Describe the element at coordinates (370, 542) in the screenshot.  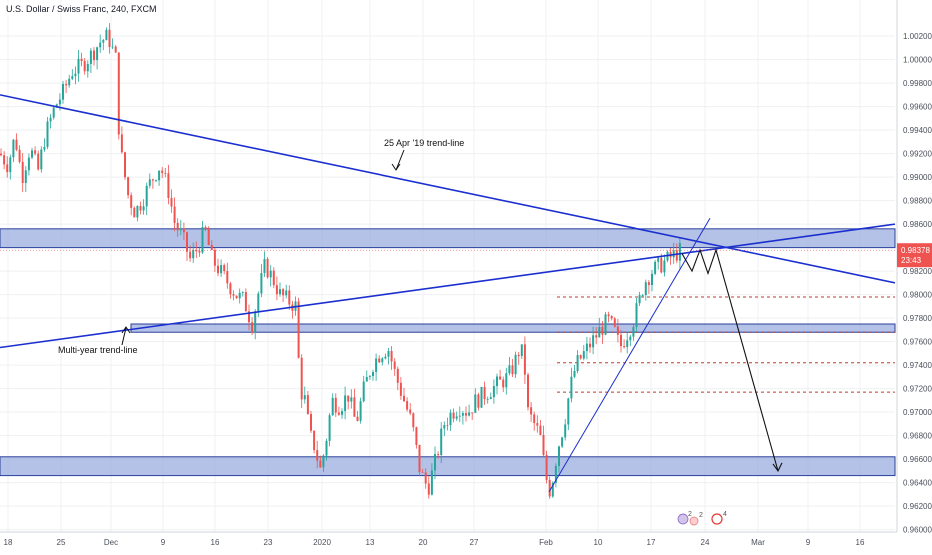
I see `x-tick-label: 13` at that location.